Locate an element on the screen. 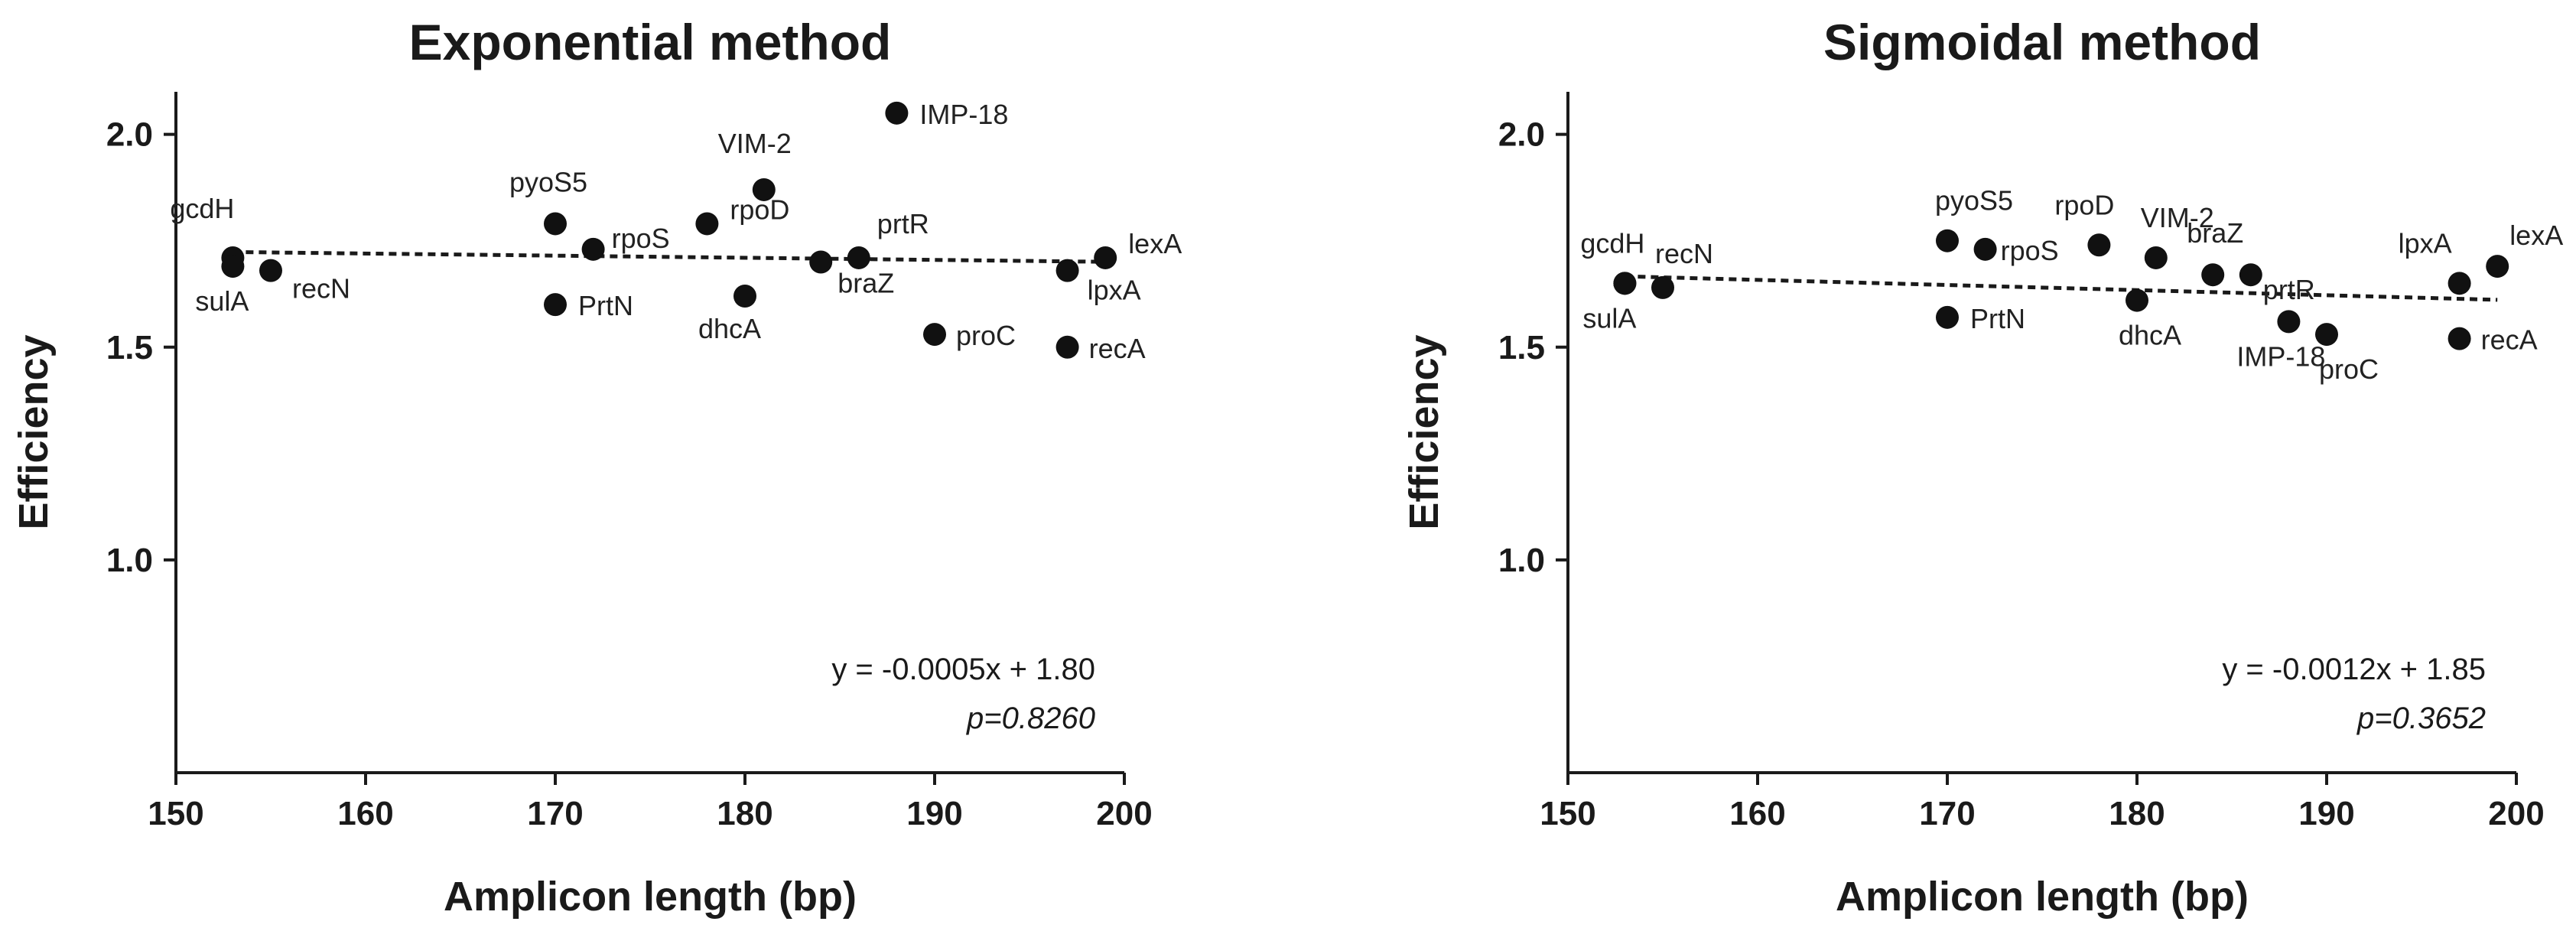 This screenshot has width=2576, height=941. chart-title: Exponential method is located at coordinates (650, 42).